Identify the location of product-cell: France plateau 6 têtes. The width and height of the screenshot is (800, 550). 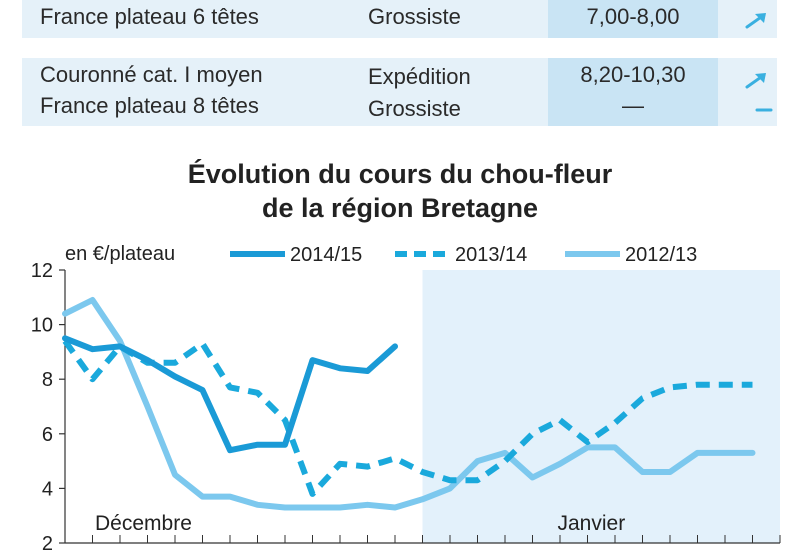
(149, 16).